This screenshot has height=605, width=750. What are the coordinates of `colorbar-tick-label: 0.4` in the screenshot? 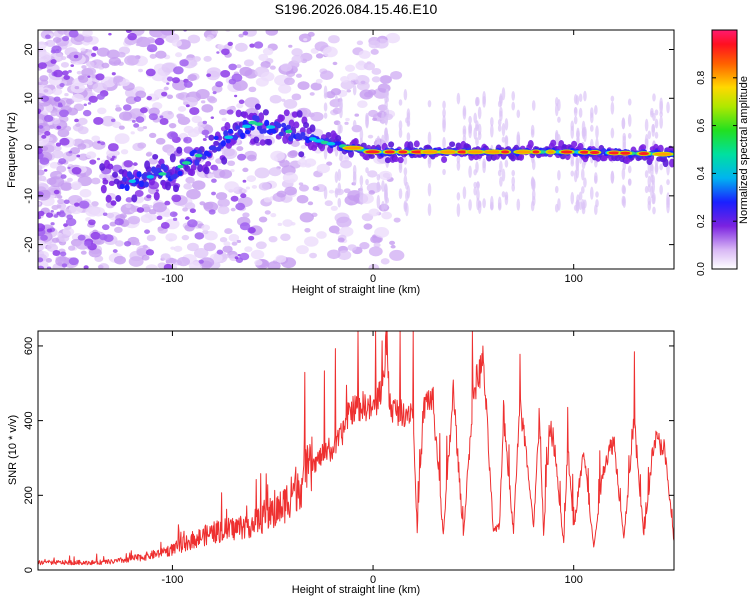 It's located at (701, 173).